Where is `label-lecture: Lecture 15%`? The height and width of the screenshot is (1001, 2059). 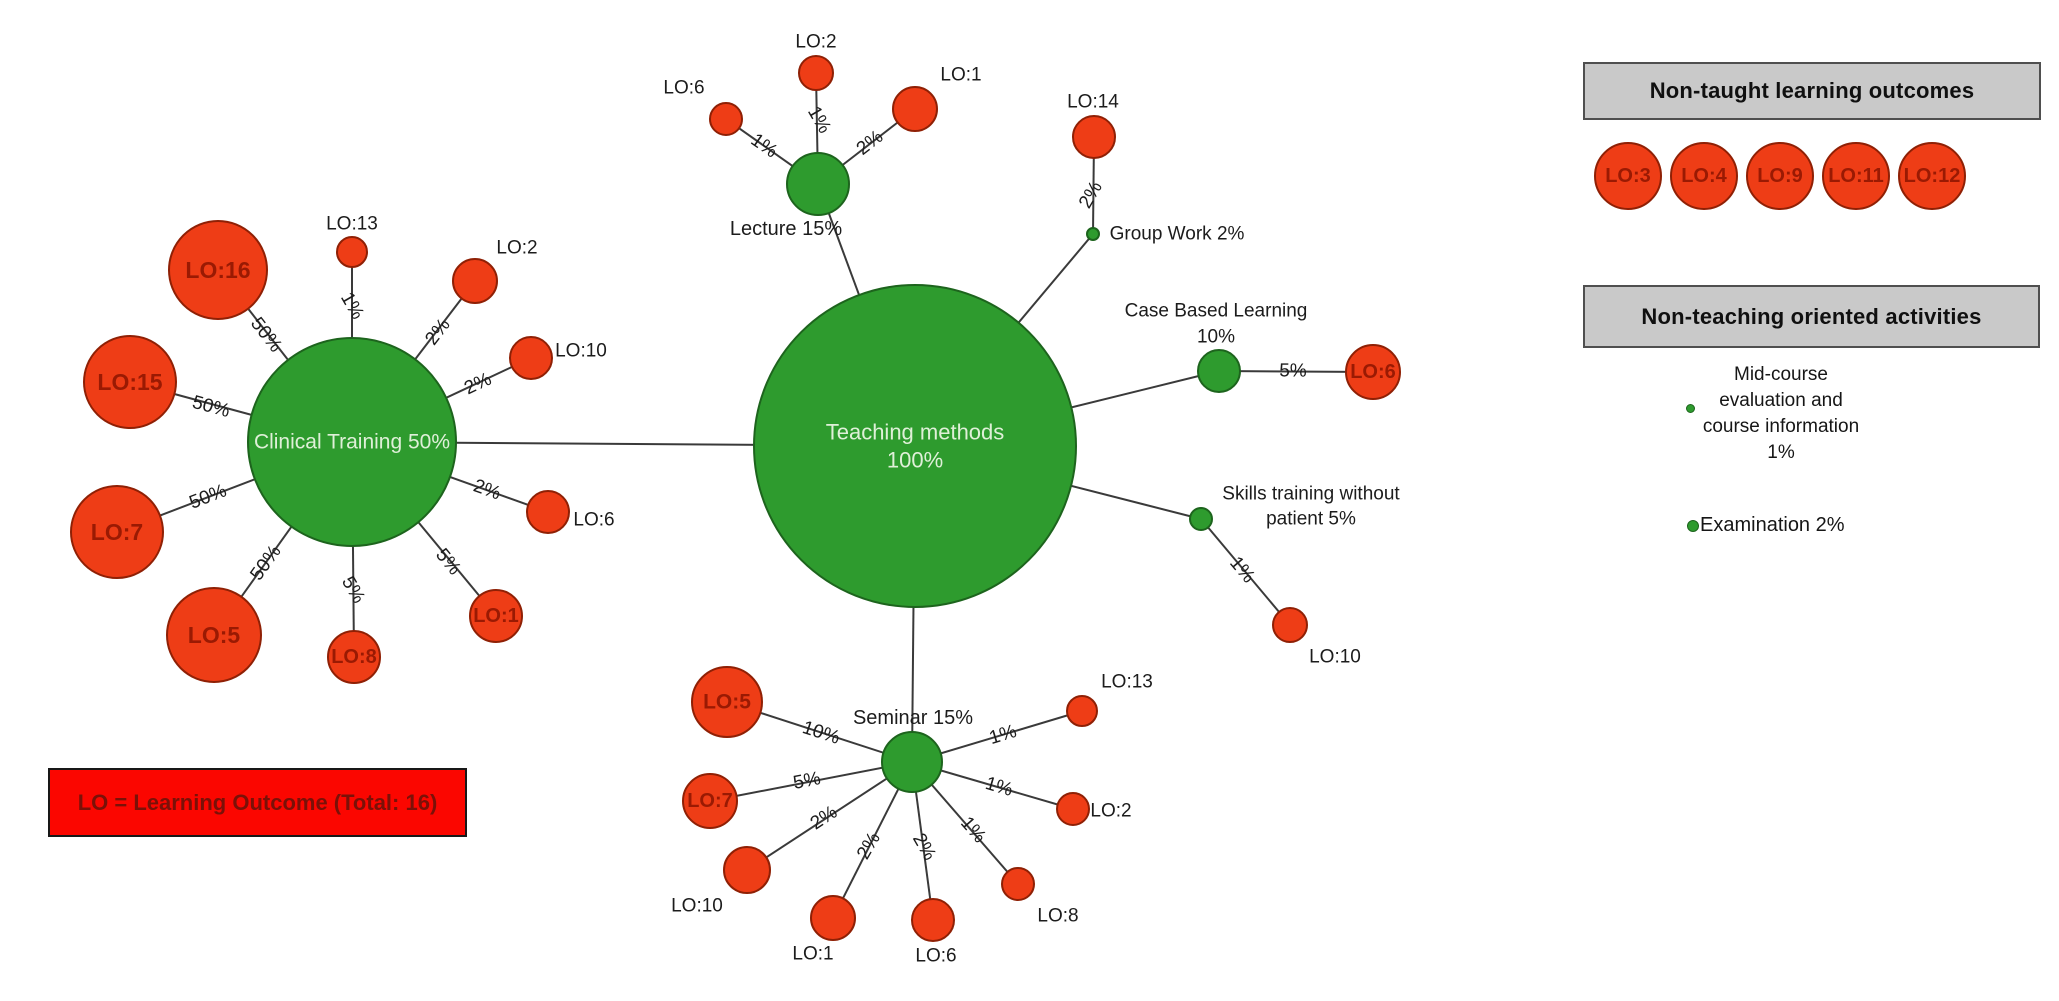
label-lecture: Lecture 15% is located at coordinates (786, 229).